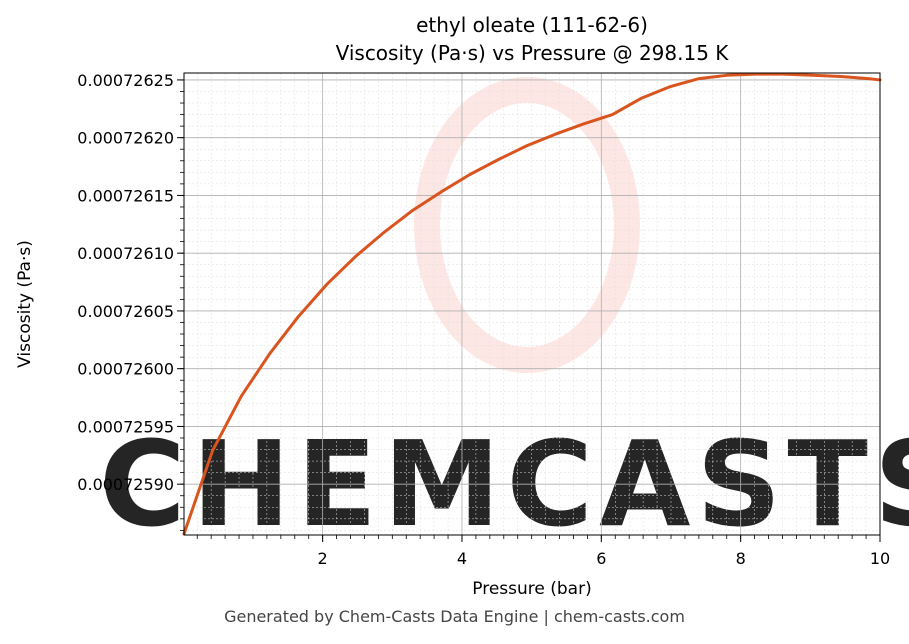 This screenshot has height=644, width=909. Describe the element at coordinates (125, 195) in the screenshot. I see `y-tick-label: 0.00072615` at that location.